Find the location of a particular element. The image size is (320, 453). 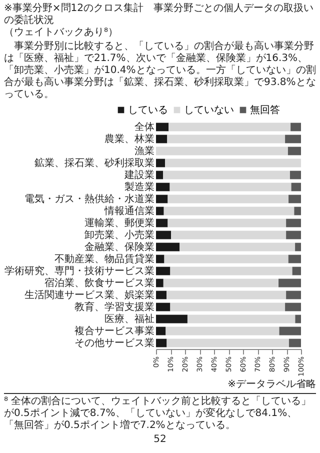

text: 事業分野別に比較すると、「している」の割合が最も高い事業分野は「医療、福祉」で21.7%、次いで「金融業、保険業」が16.3%、「卸売業、小売業」が10.4%となっている。一方「していない」の割合が最も高い事業分野は「鉱業、採石業、砂利採取業」で93.8%となっている。 is located at coordinates (160, 71).